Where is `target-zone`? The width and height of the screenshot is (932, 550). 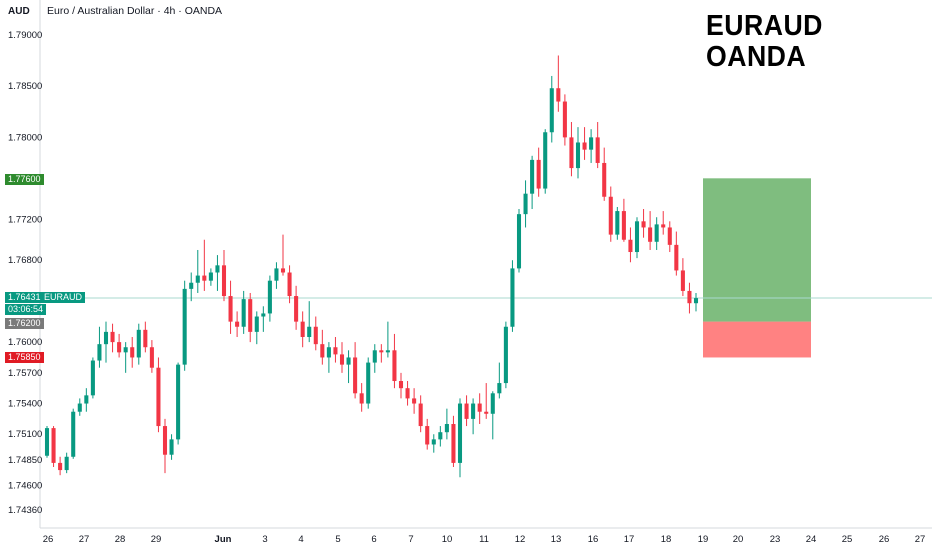
target-zone is located at coordinates (757, 250).